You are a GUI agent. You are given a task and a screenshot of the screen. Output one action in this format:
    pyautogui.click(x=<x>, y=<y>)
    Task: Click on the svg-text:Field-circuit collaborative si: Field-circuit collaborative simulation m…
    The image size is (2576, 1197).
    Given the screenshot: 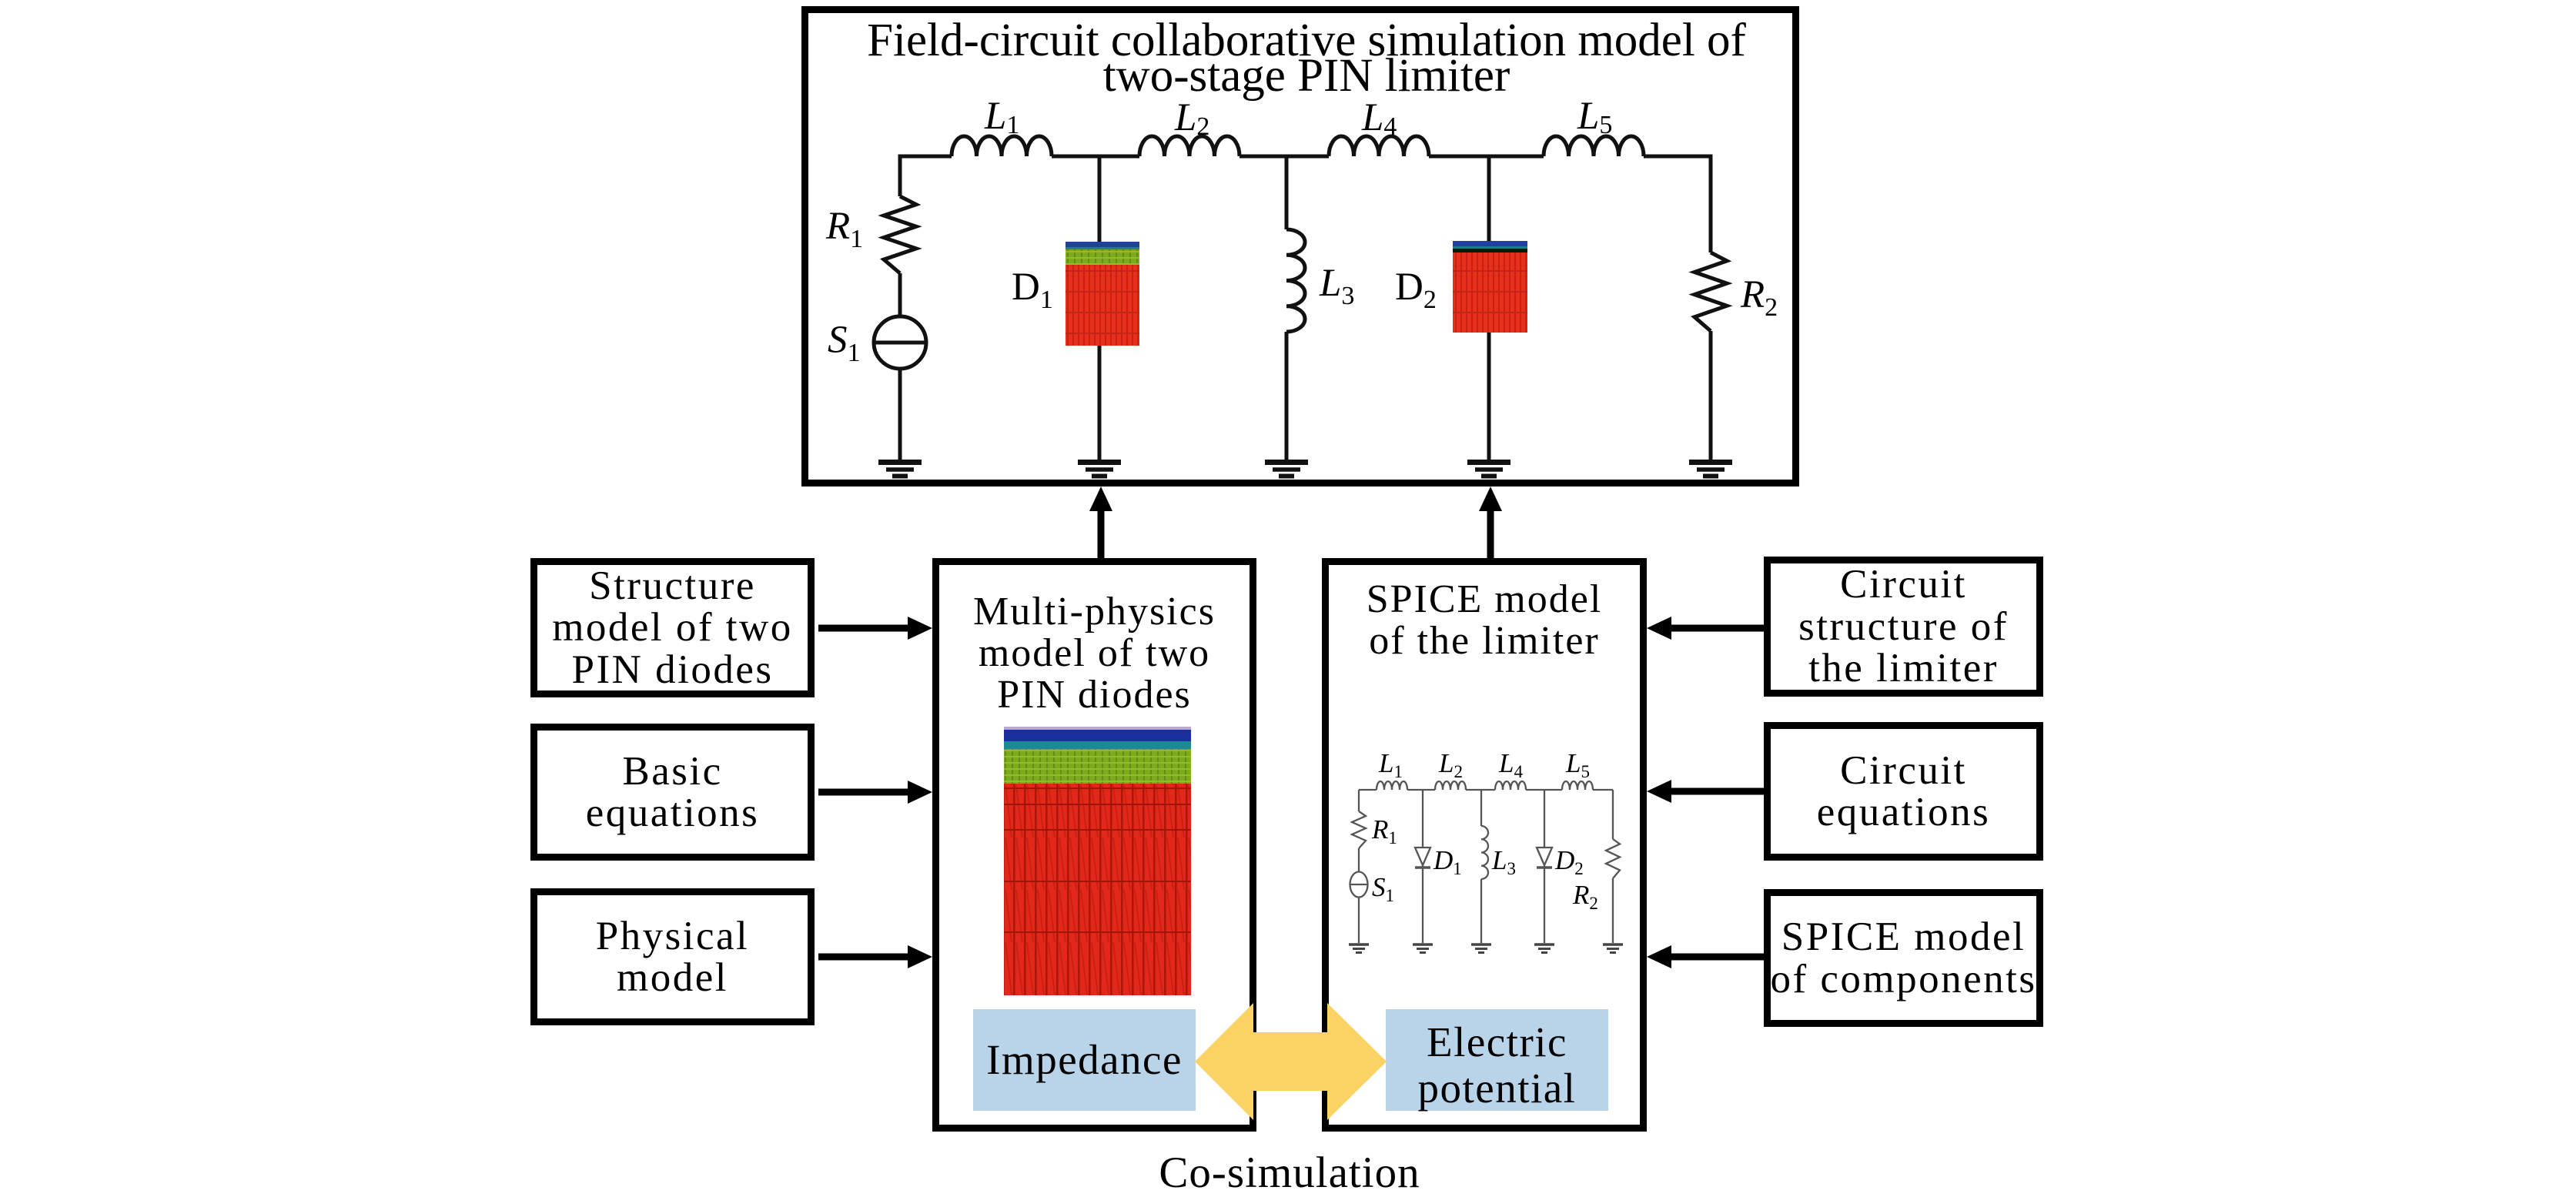 What is the action you would take?
    pyautogui.click(x=1307, y=41)
    